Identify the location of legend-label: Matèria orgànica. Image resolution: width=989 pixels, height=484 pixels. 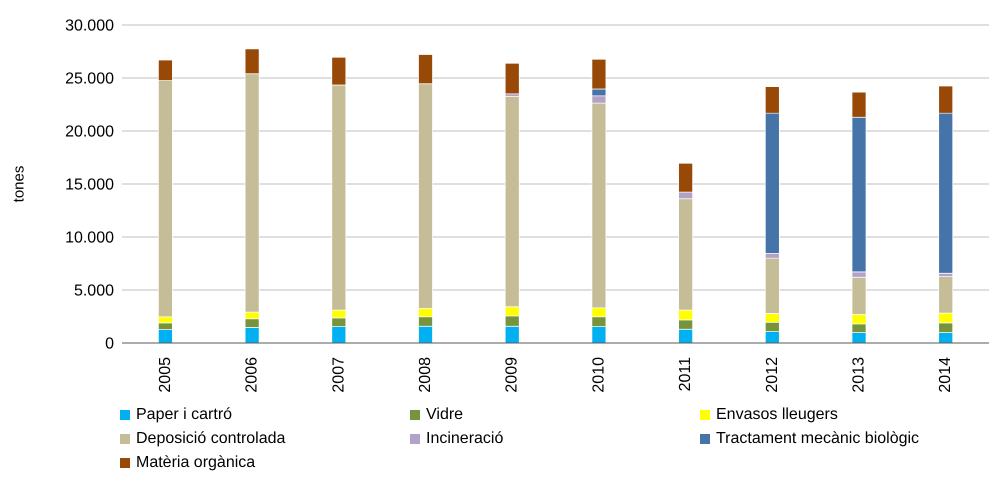
(196, 463).